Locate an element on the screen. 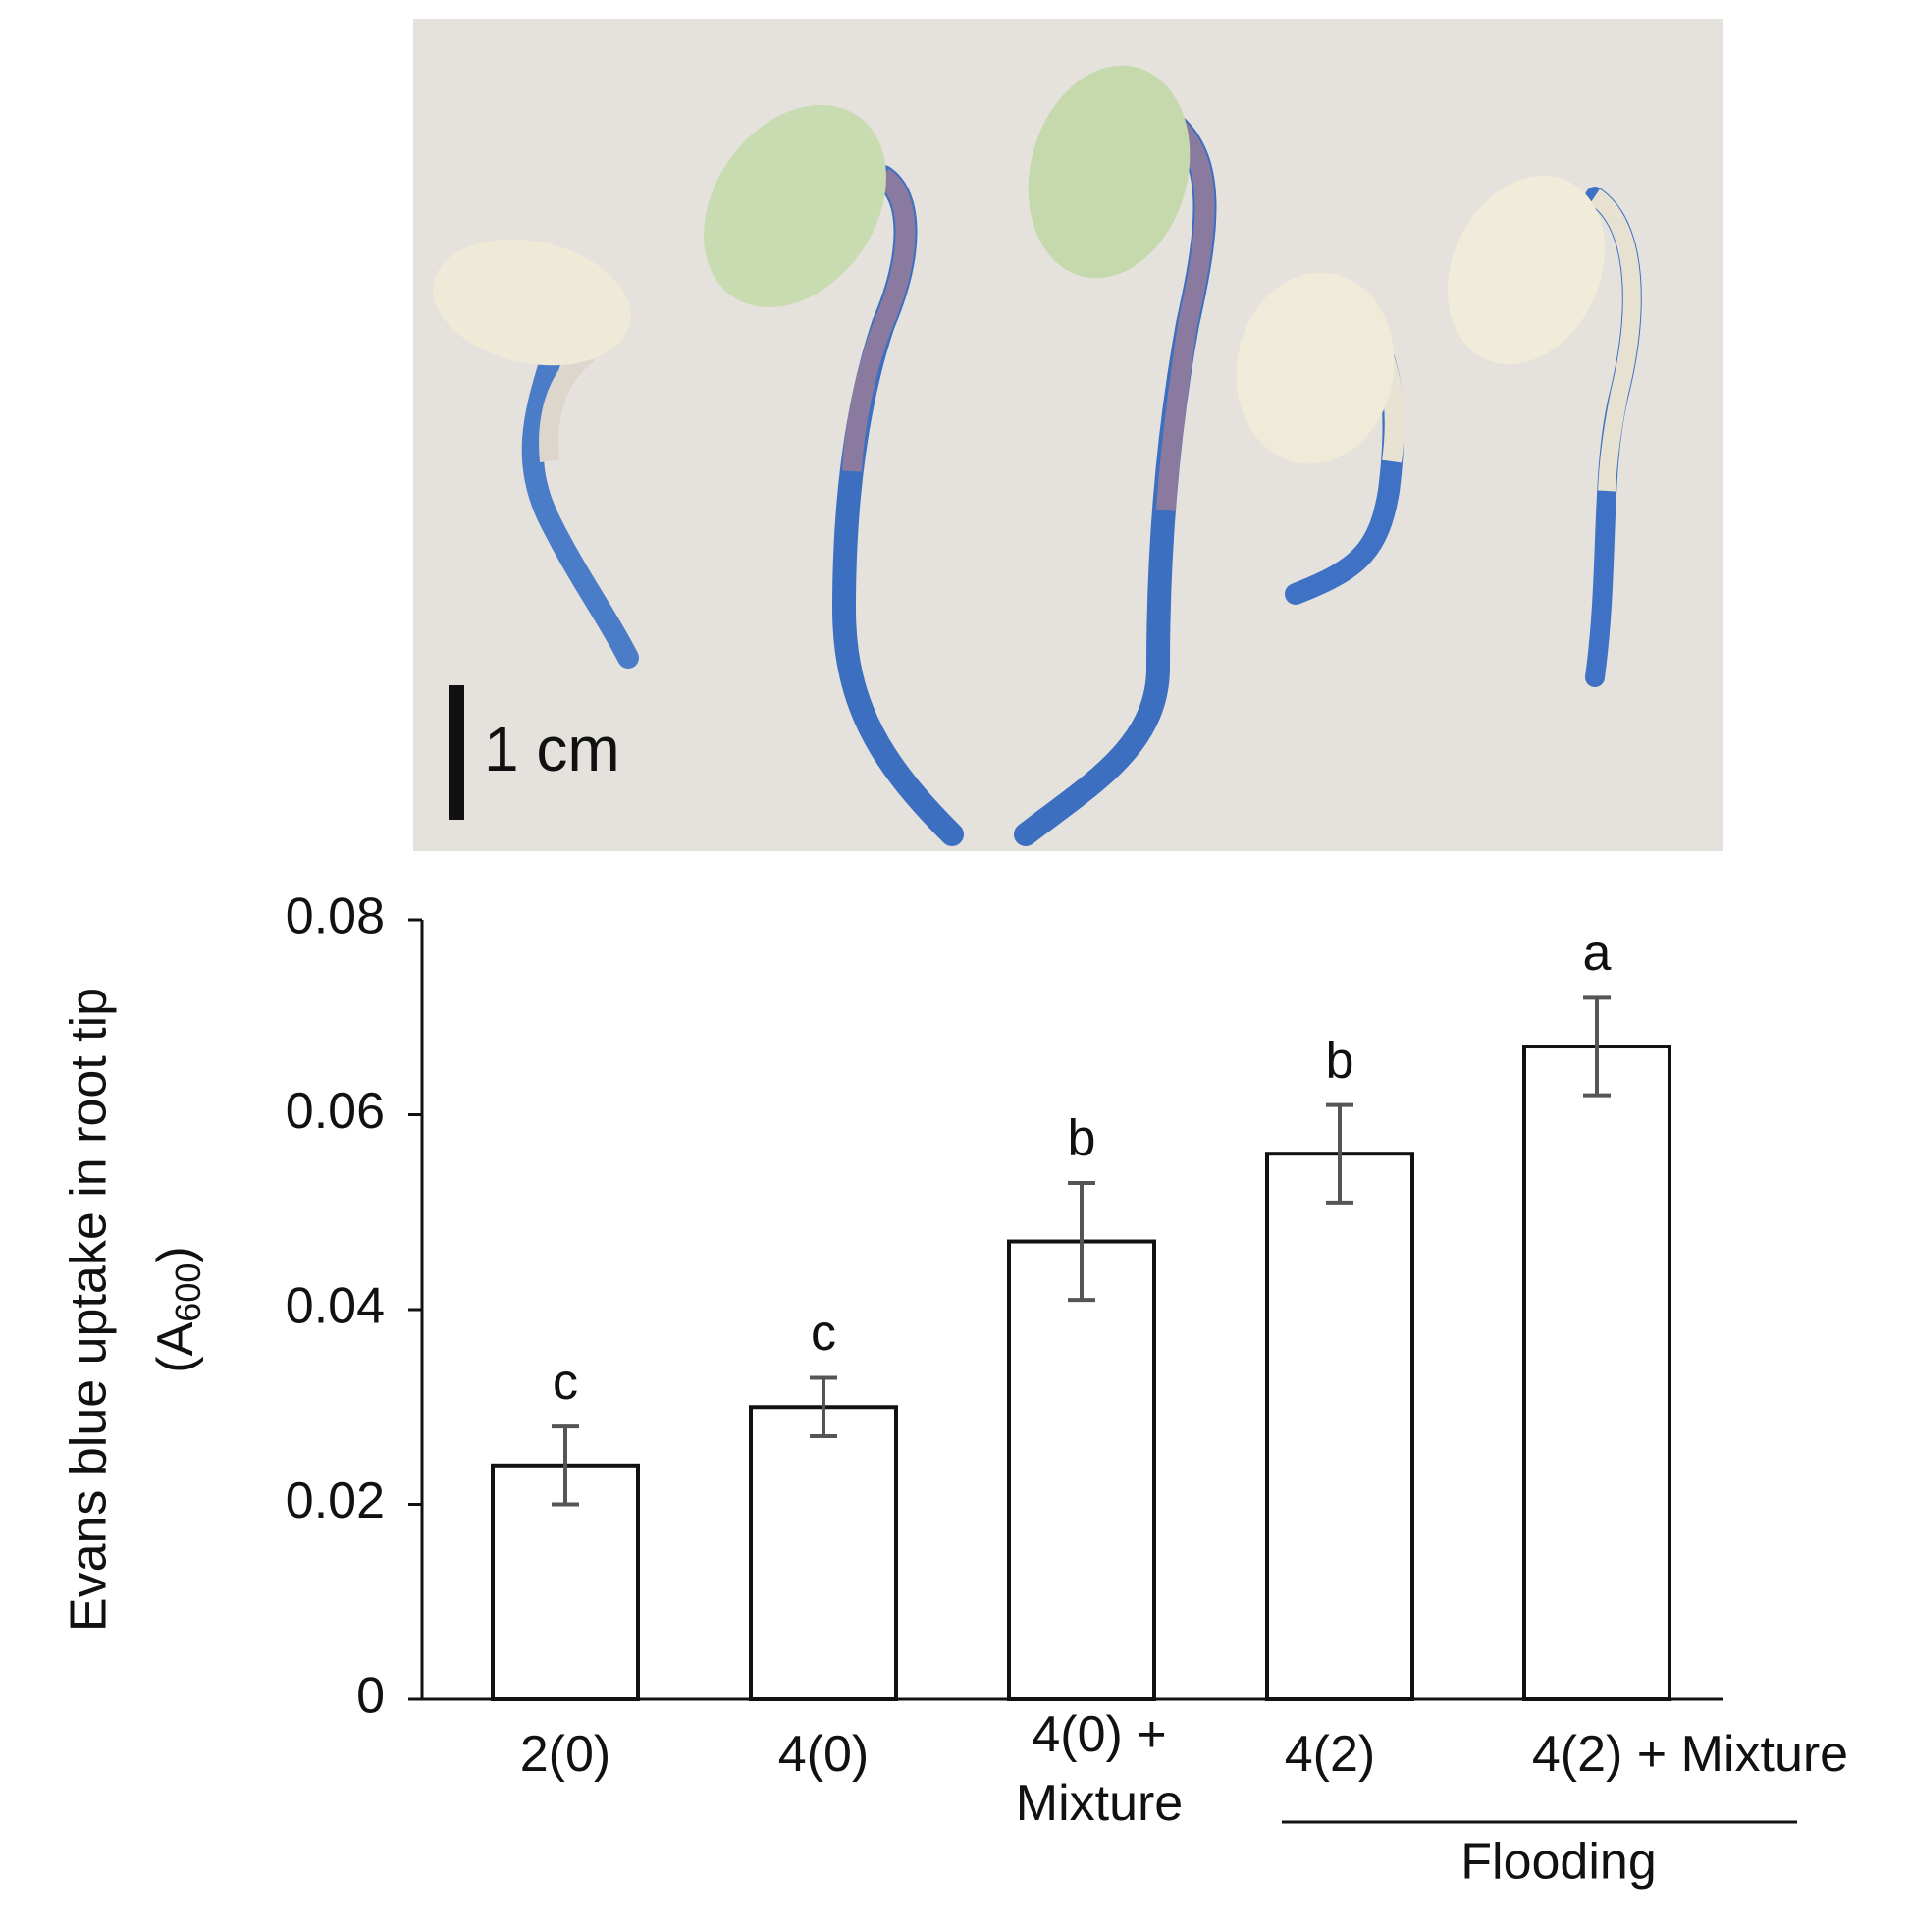 The image size is (1908, 1932). group-label: Flooding is located at coordinates (1558, 1862).